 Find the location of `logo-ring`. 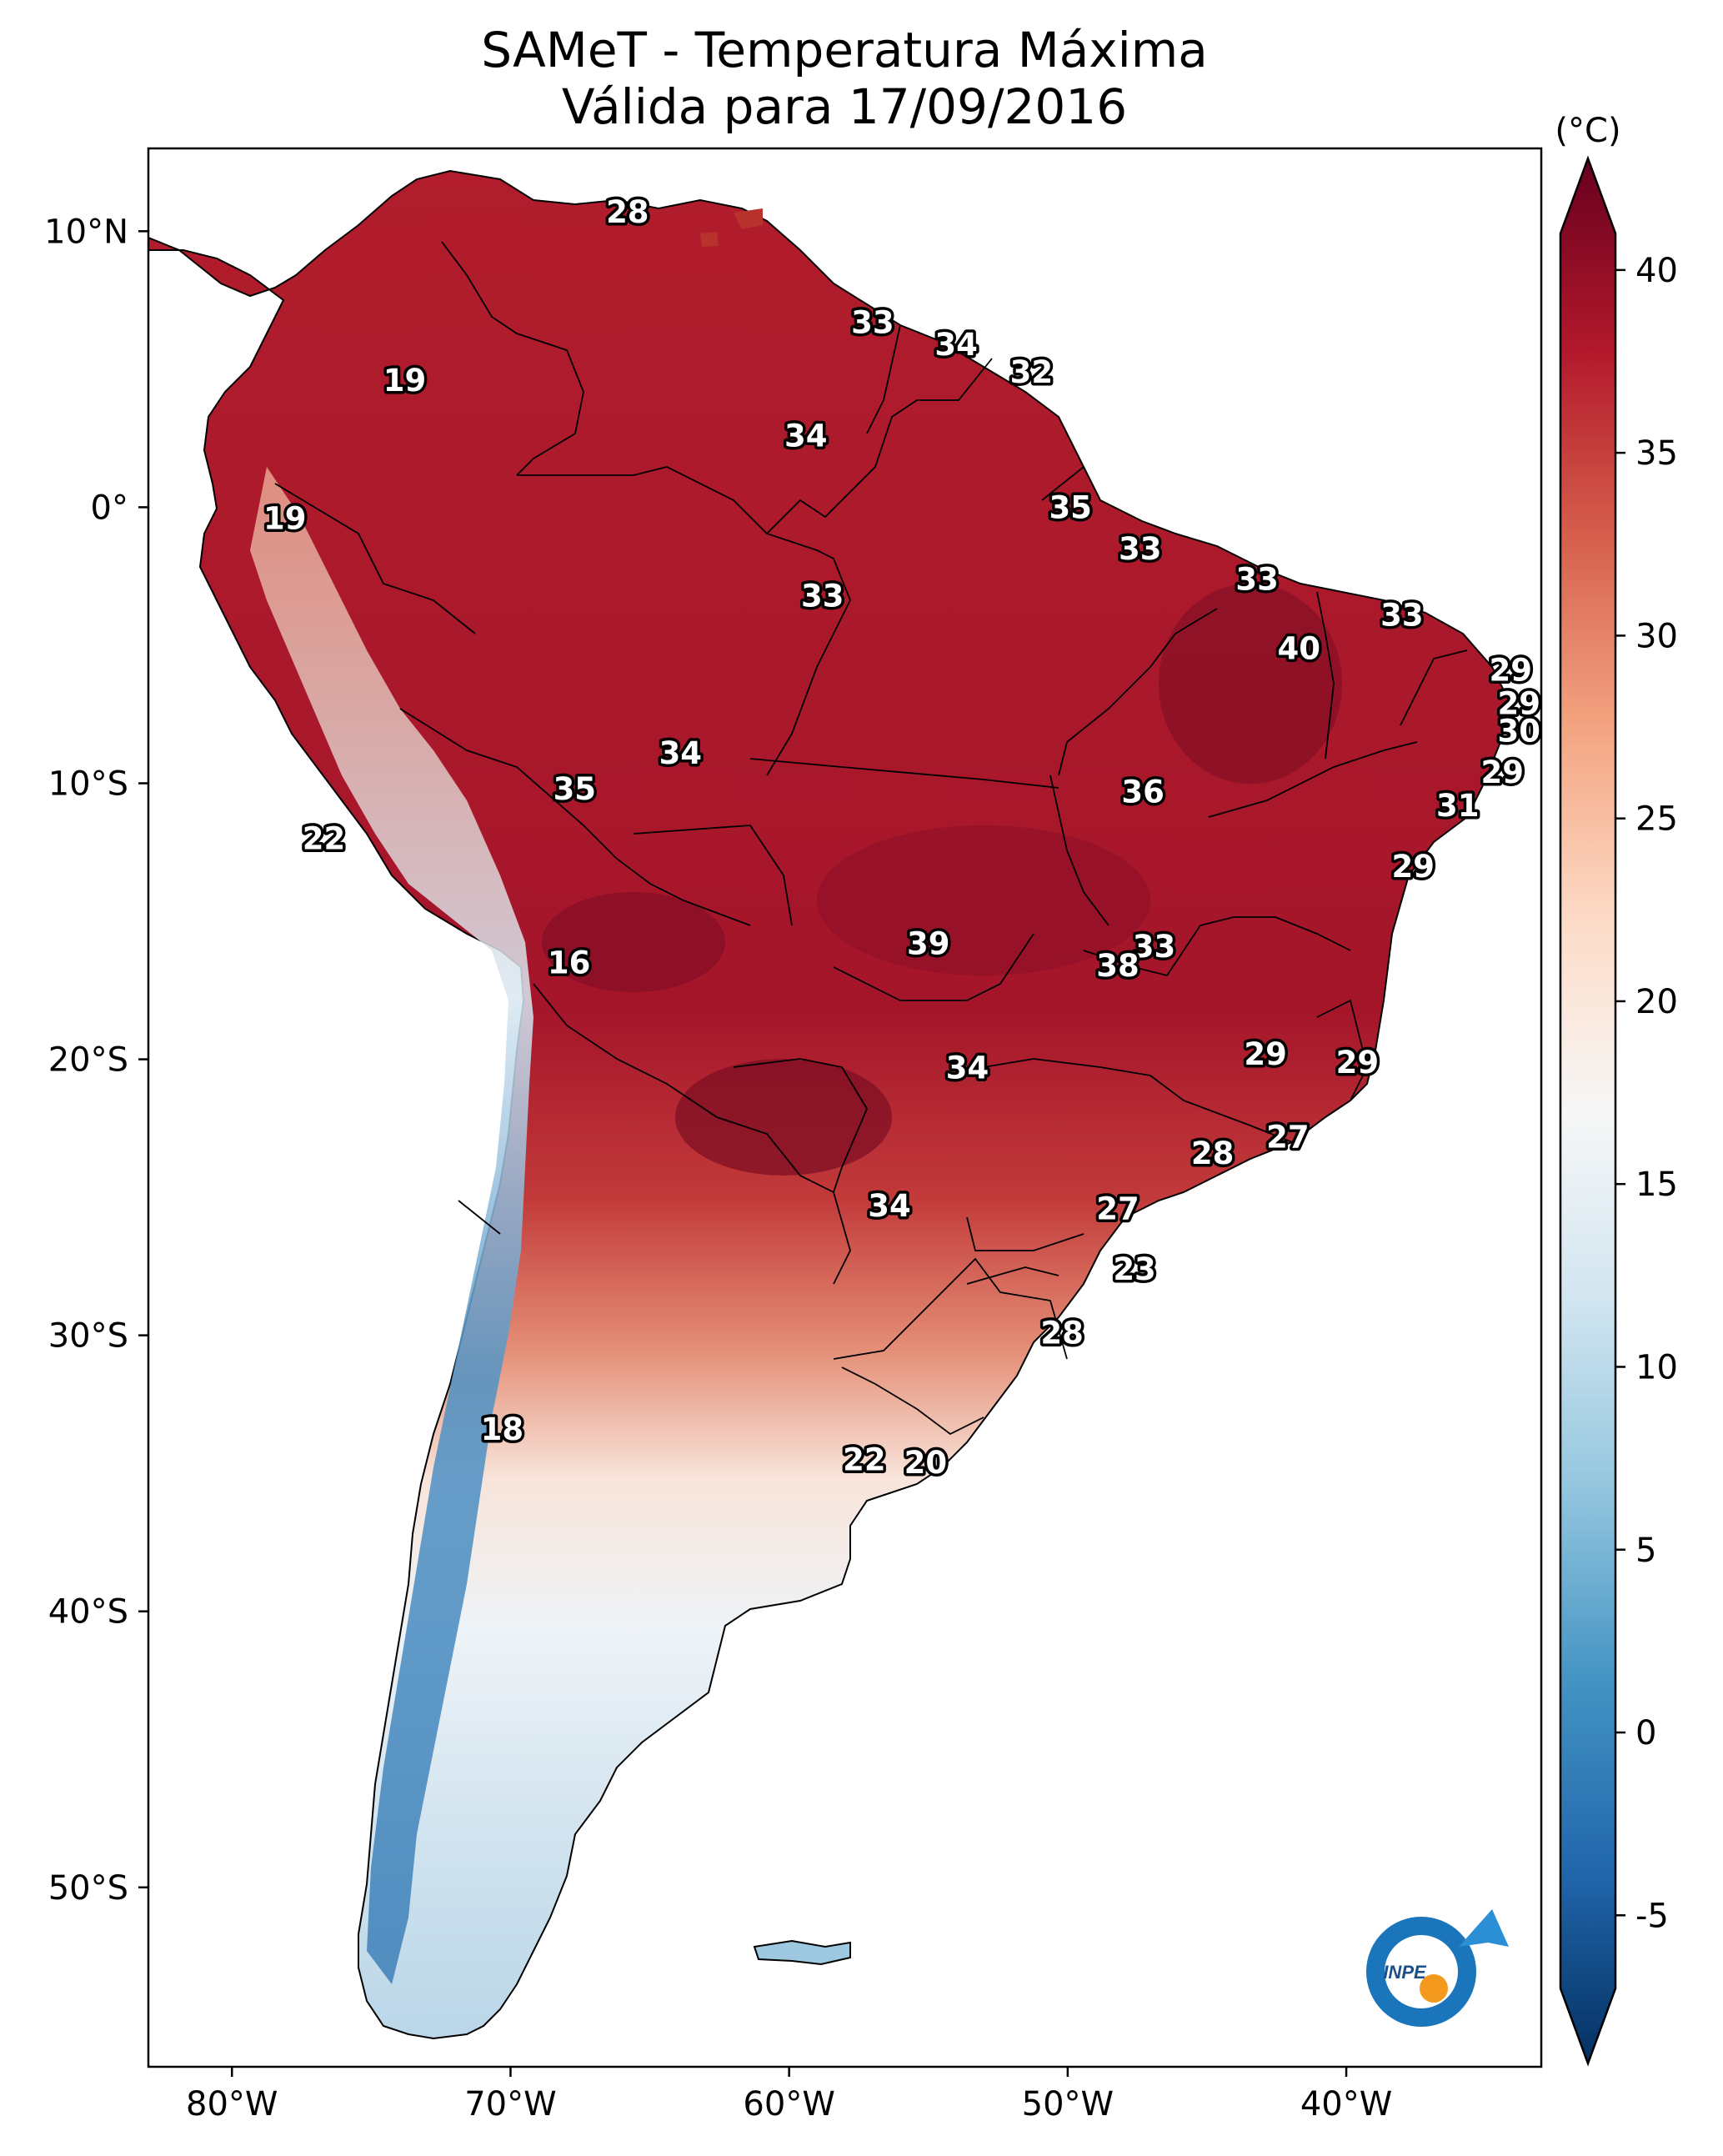

logo-ring is located at coordinates (1421, 1972).